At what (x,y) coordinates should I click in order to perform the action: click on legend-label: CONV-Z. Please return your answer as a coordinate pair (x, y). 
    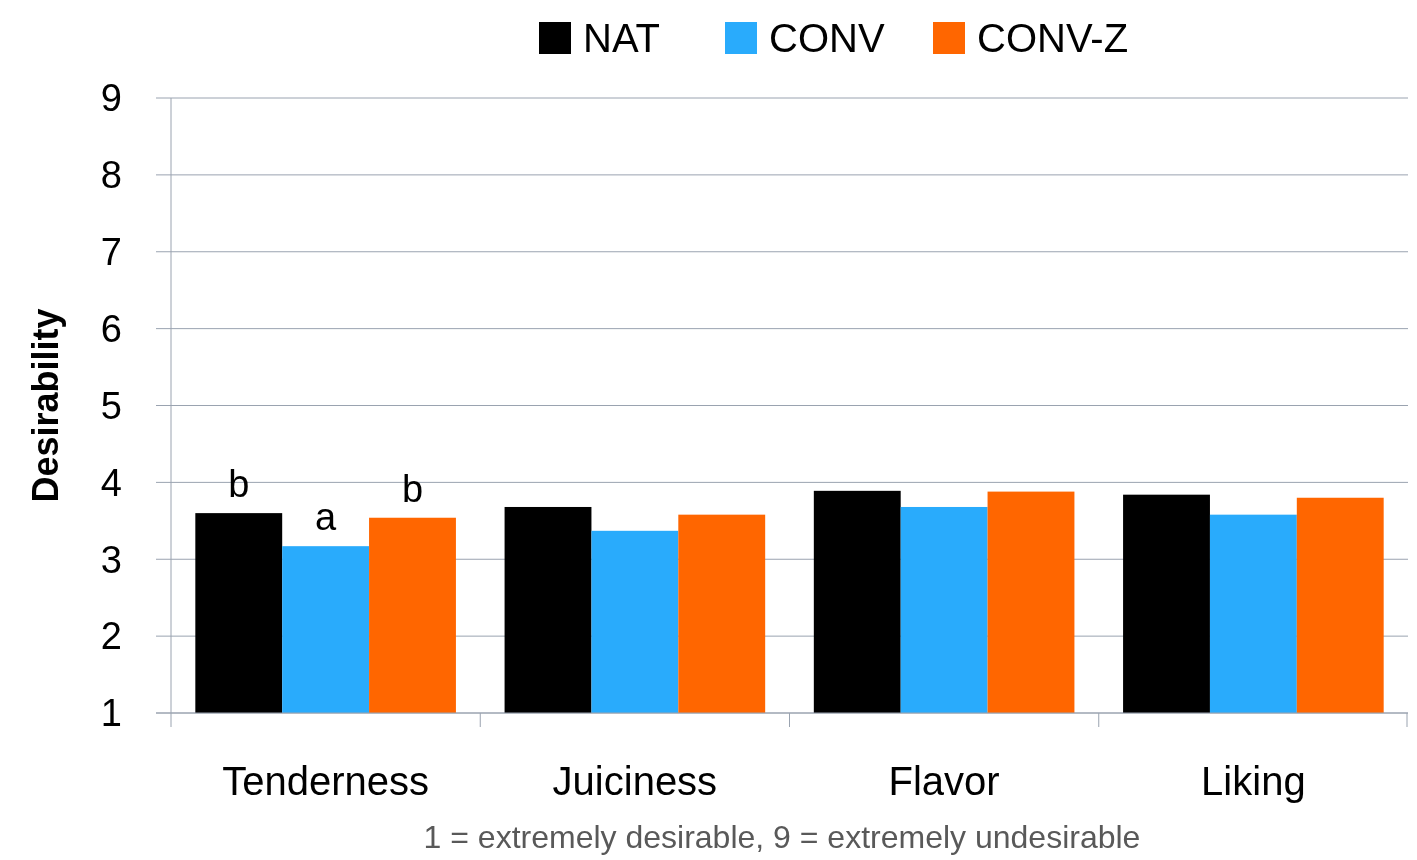
    Looking at the image, I should click on (1053, 38).